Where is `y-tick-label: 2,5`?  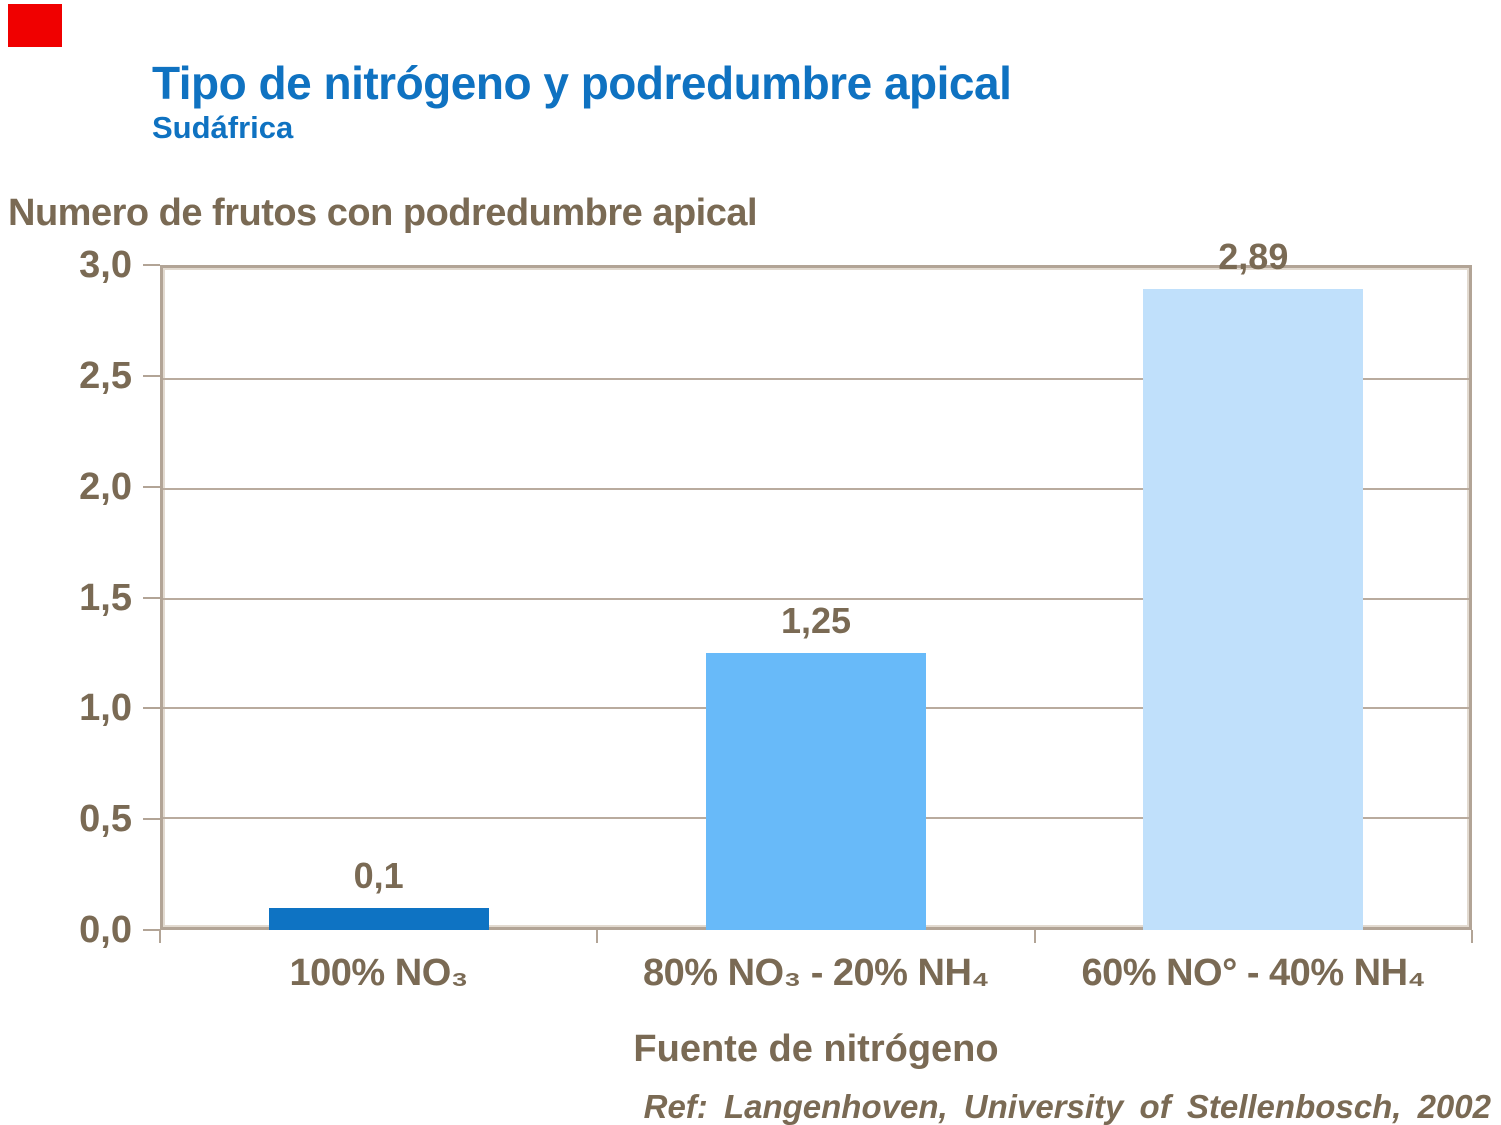
y-tick-label: 2,5 is located at coordinates (105, 375).